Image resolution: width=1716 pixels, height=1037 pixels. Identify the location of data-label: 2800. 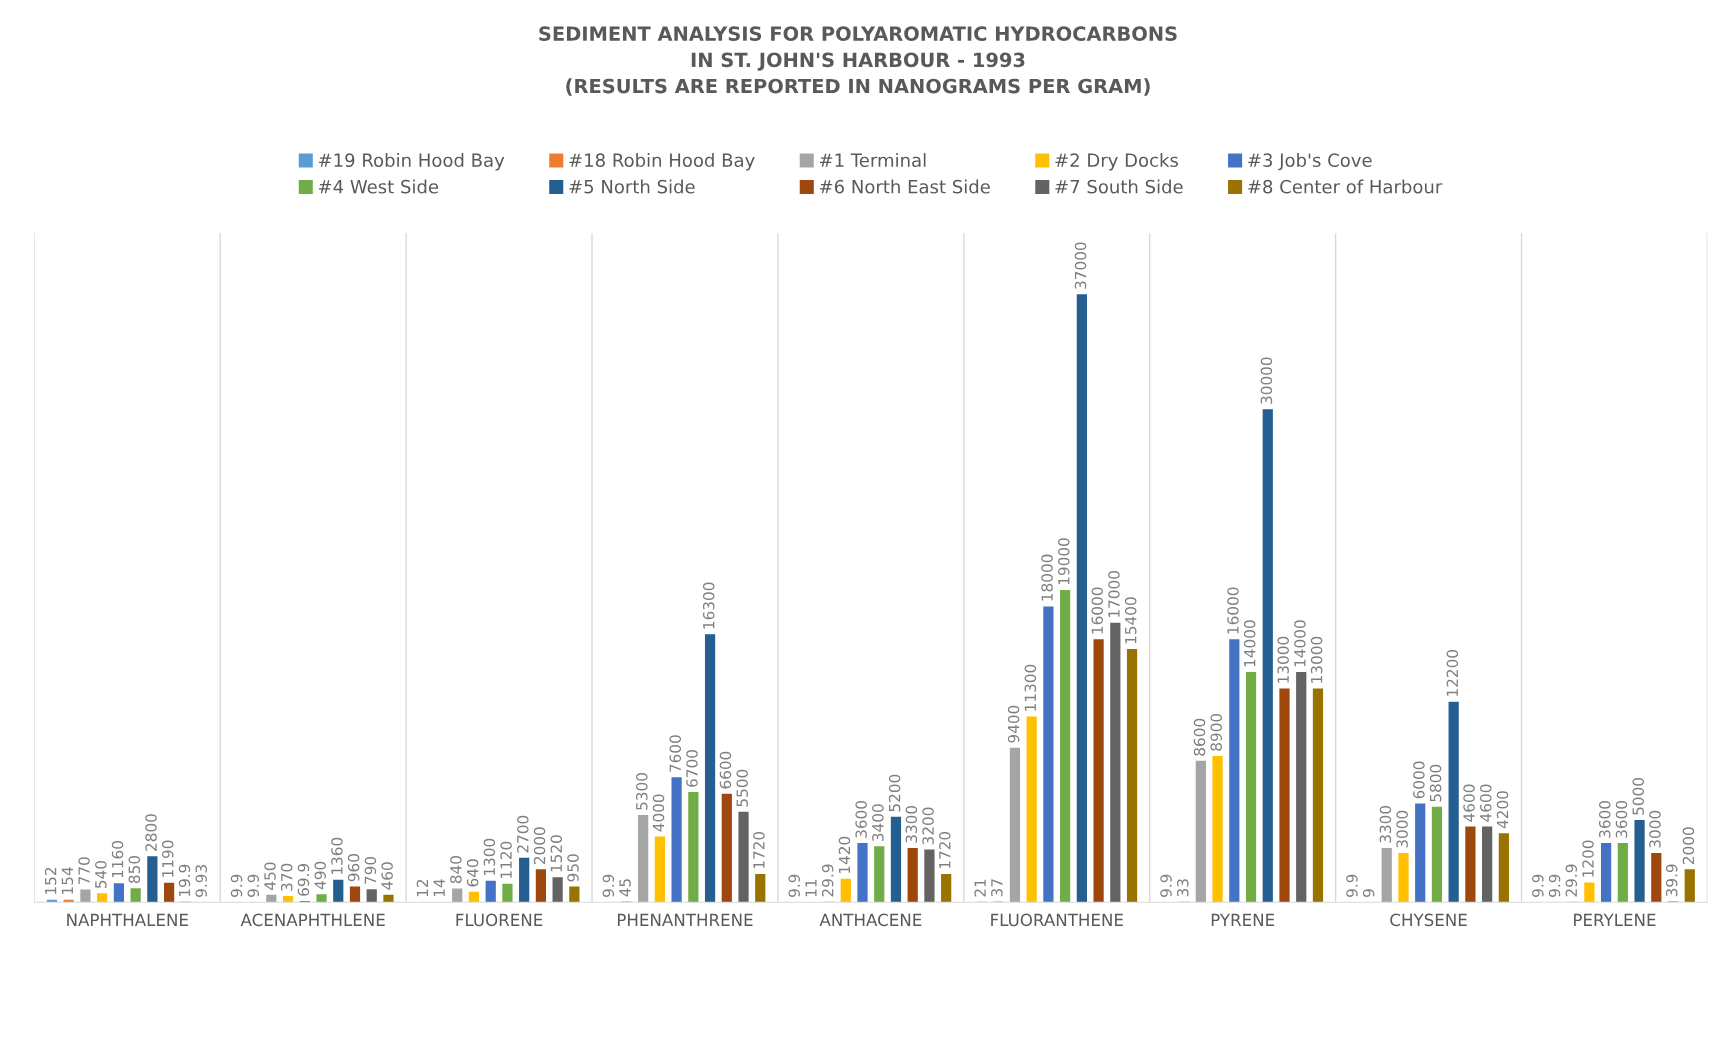
(151, 832).